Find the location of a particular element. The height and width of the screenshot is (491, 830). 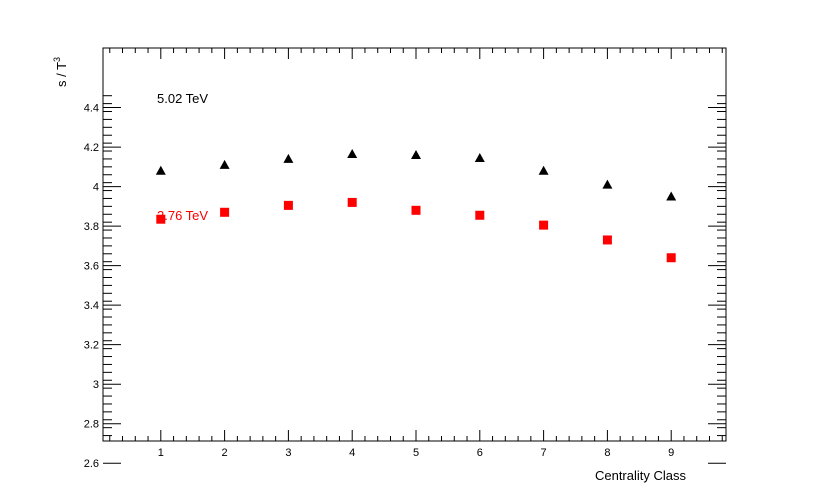

y-axis-label-main: s / T is located at coordinates (61, 74).